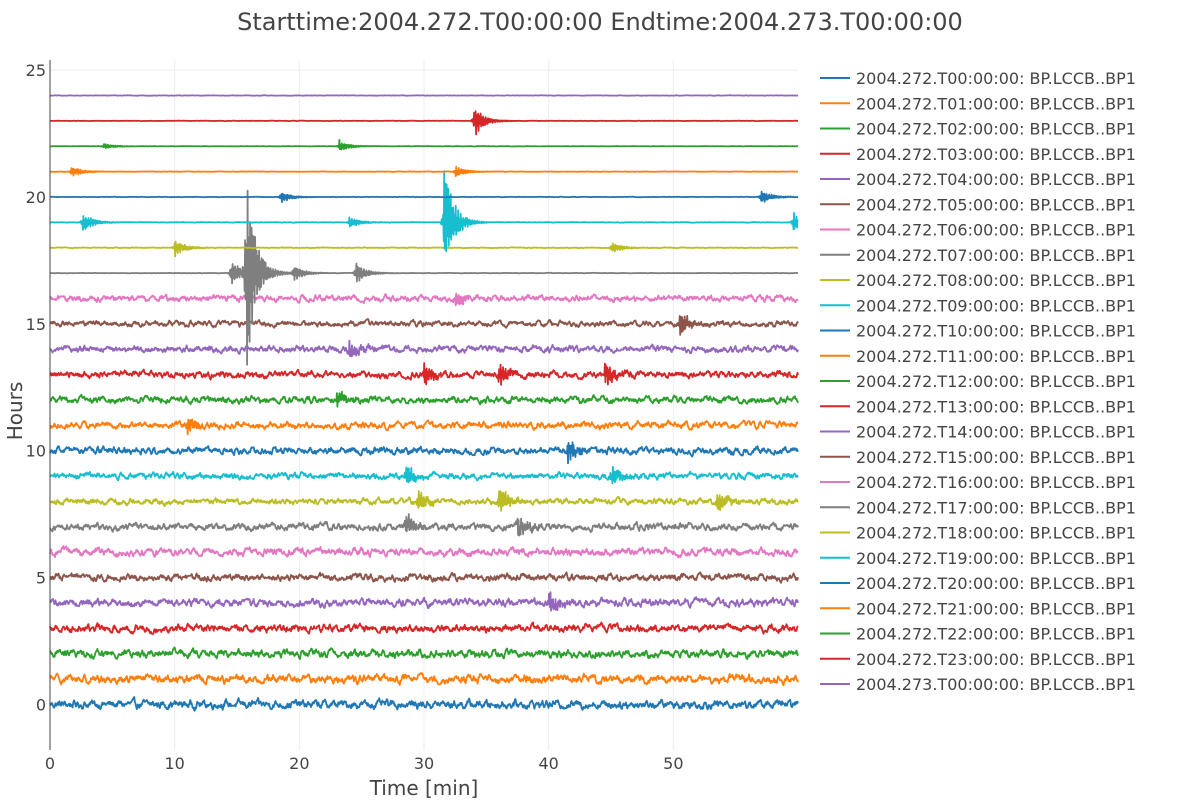  I want to click on x-tick-label: 10, so click(174, 763).